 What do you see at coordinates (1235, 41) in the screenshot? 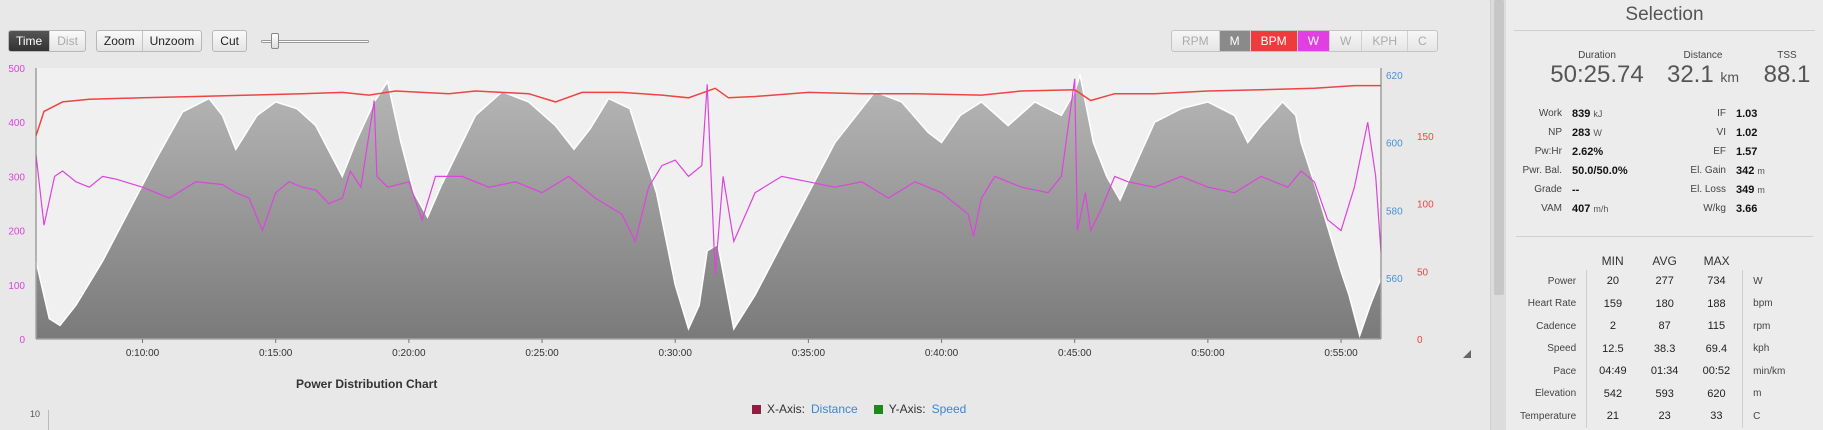
I see `metric-button-1: M` at bounding box center [1235, 41].